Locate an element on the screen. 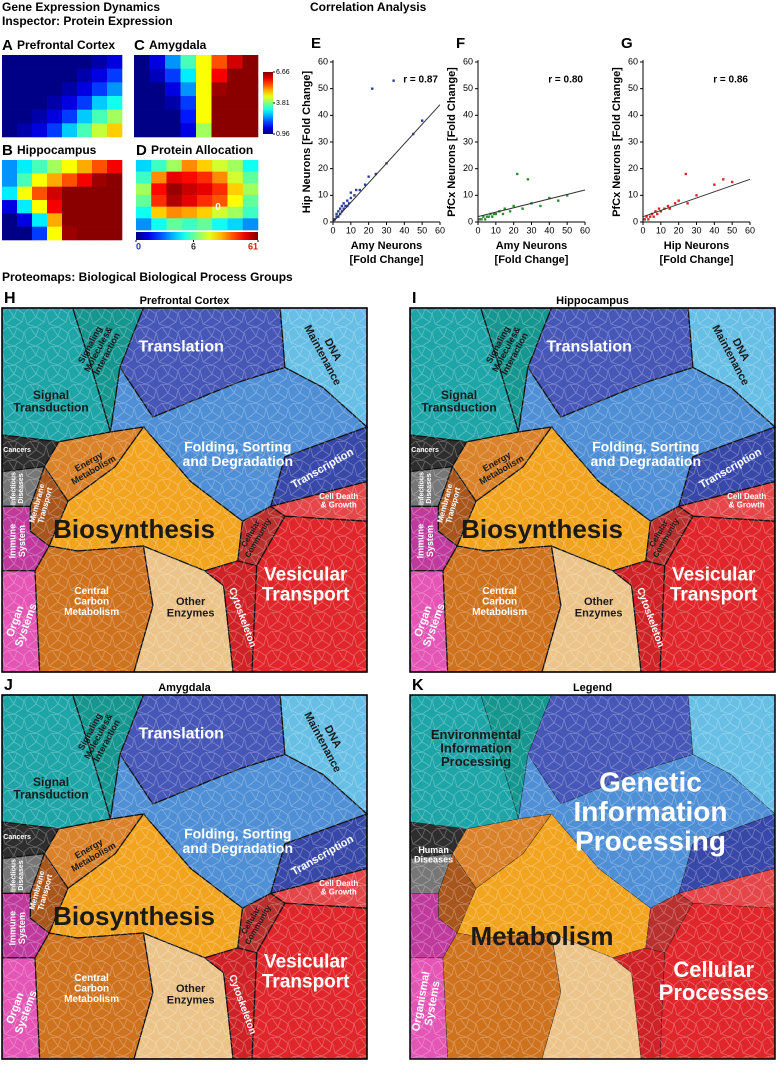  x-tick-label: 40 is located at coordinates (549, 230).